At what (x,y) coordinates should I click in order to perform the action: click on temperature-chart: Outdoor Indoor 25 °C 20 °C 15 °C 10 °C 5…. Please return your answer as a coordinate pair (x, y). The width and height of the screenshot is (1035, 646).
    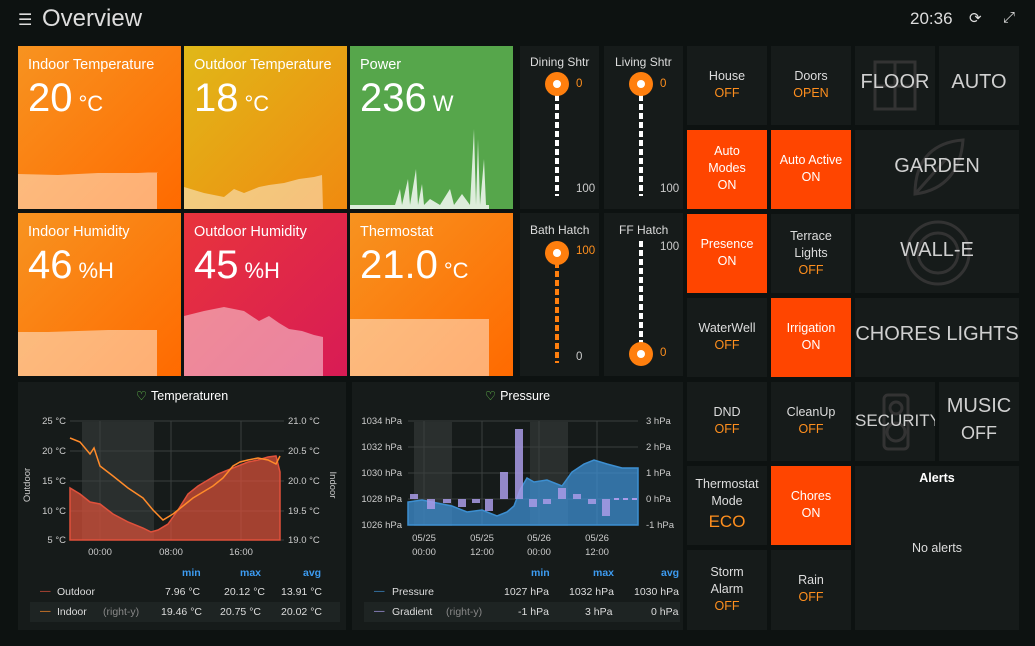
    Looking at the image, I should click on (180, 487).